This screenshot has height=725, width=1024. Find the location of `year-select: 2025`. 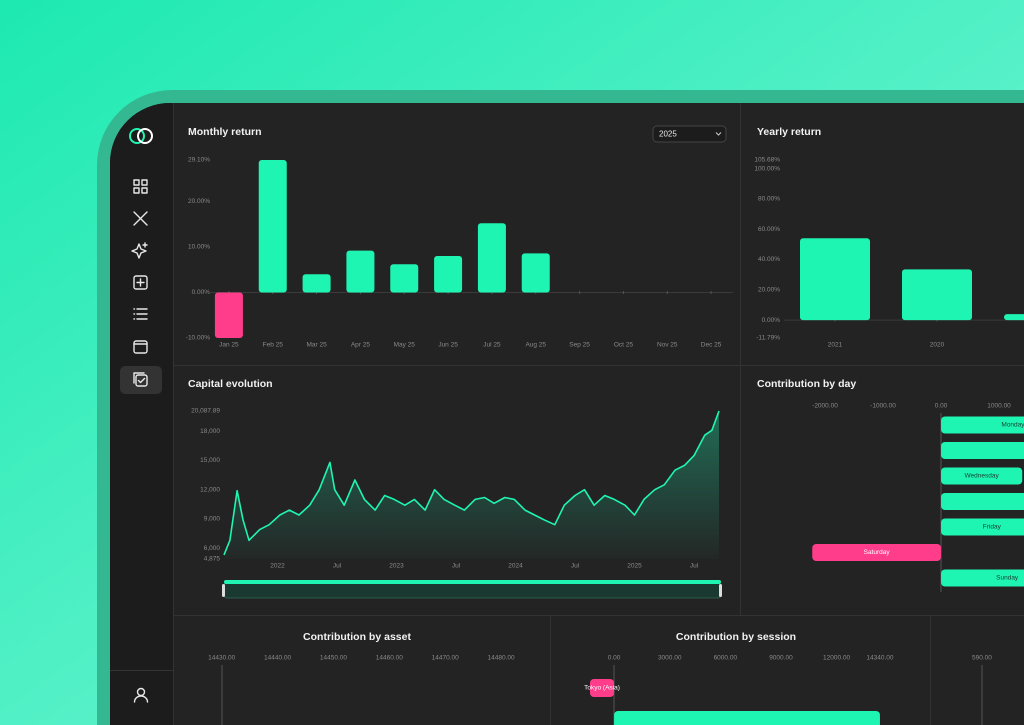

year-select: 2025 is located at coordinates (689, 134).